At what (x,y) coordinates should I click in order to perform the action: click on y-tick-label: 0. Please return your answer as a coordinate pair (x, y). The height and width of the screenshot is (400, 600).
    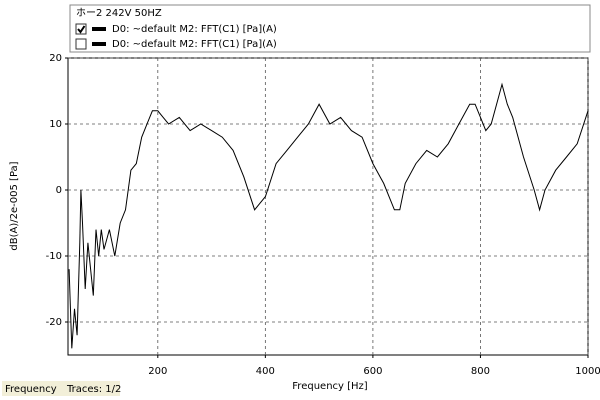
    Looking at the image, I should click on (59, 190).